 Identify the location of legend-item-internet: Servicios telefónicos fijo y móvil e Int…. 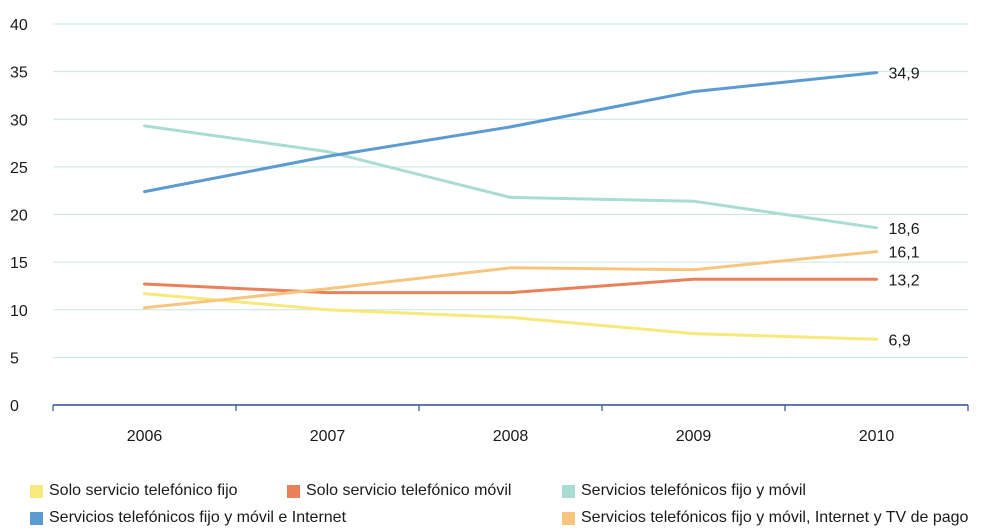
(188, 518).